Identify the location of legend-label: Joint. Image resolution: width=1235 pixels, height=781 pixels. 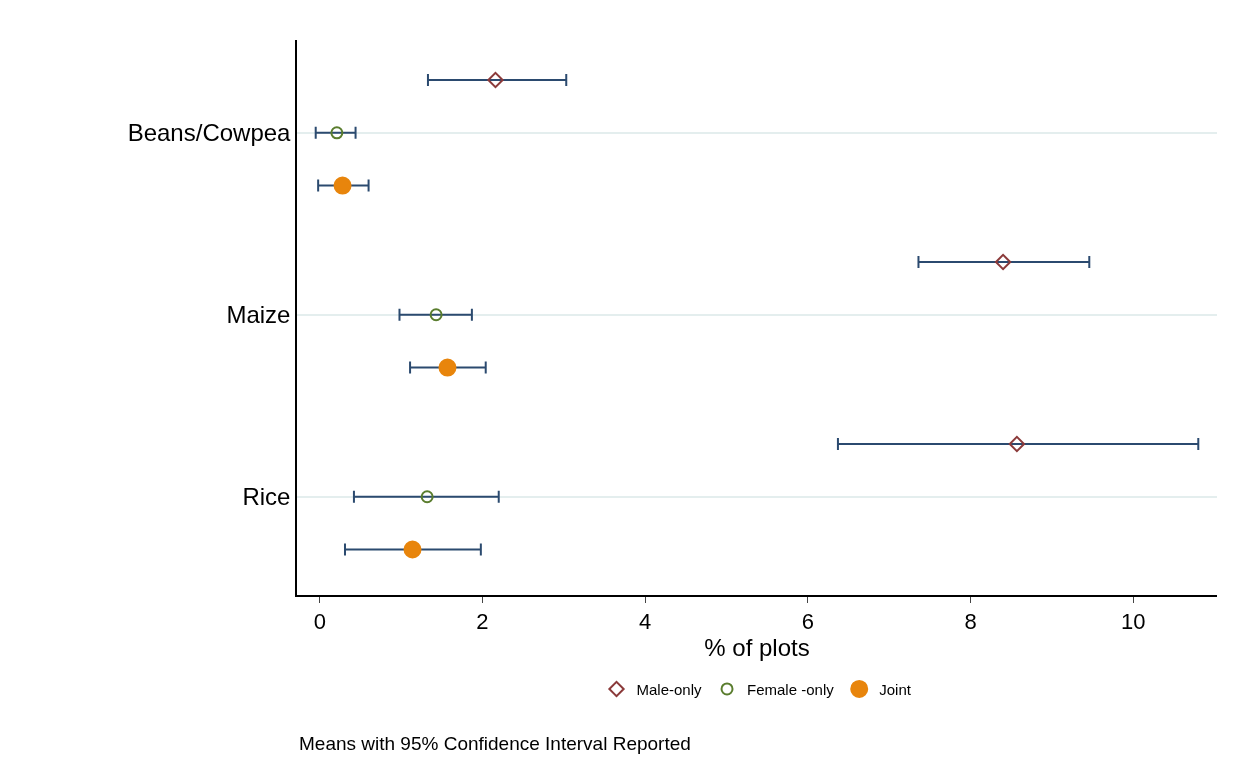
(895, 689).